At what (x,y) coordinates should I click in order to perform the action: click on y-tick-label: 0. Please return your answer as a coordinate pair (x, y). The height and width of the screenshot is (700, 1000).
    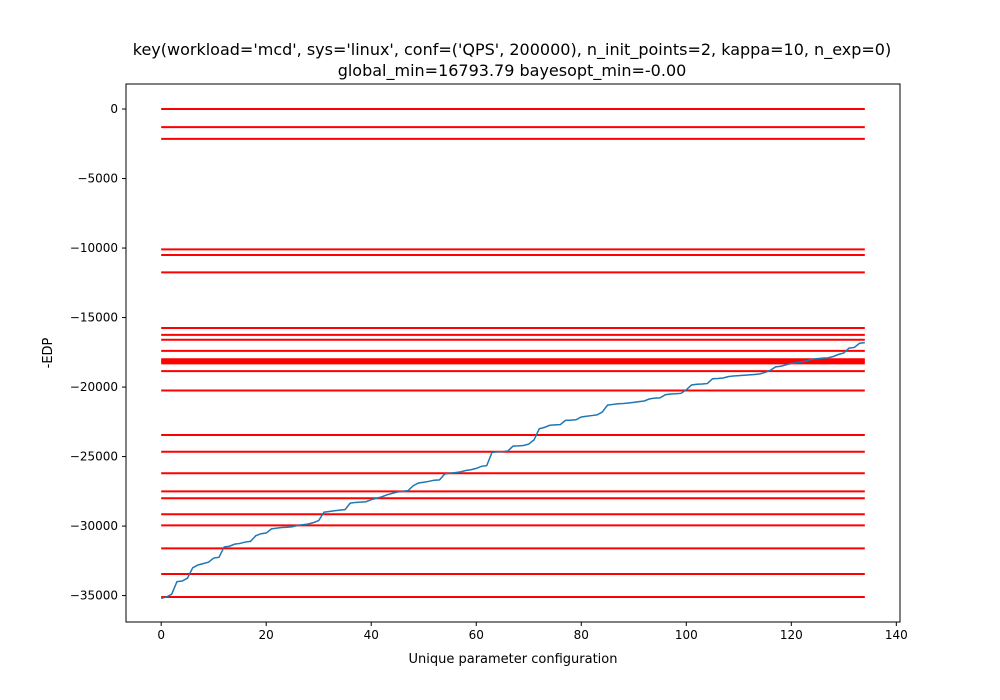
    Looking at the image, I should click on (114, 109).